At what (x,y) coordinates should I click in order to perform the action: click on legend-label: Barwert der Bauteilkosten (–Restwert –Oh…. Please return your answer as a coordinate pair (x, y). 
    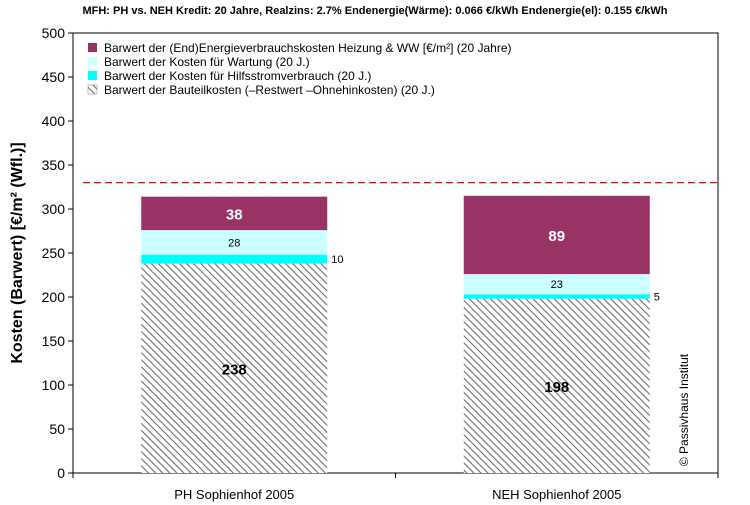
    Looking at the image, I should click on (269, 90).